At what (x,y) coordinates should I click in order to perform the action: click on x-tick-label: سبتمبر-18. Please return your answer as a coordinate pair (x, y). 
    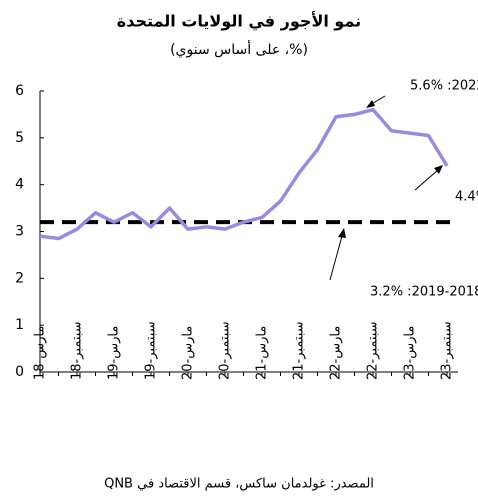
    Looking at the image, I should click on (77, 350).